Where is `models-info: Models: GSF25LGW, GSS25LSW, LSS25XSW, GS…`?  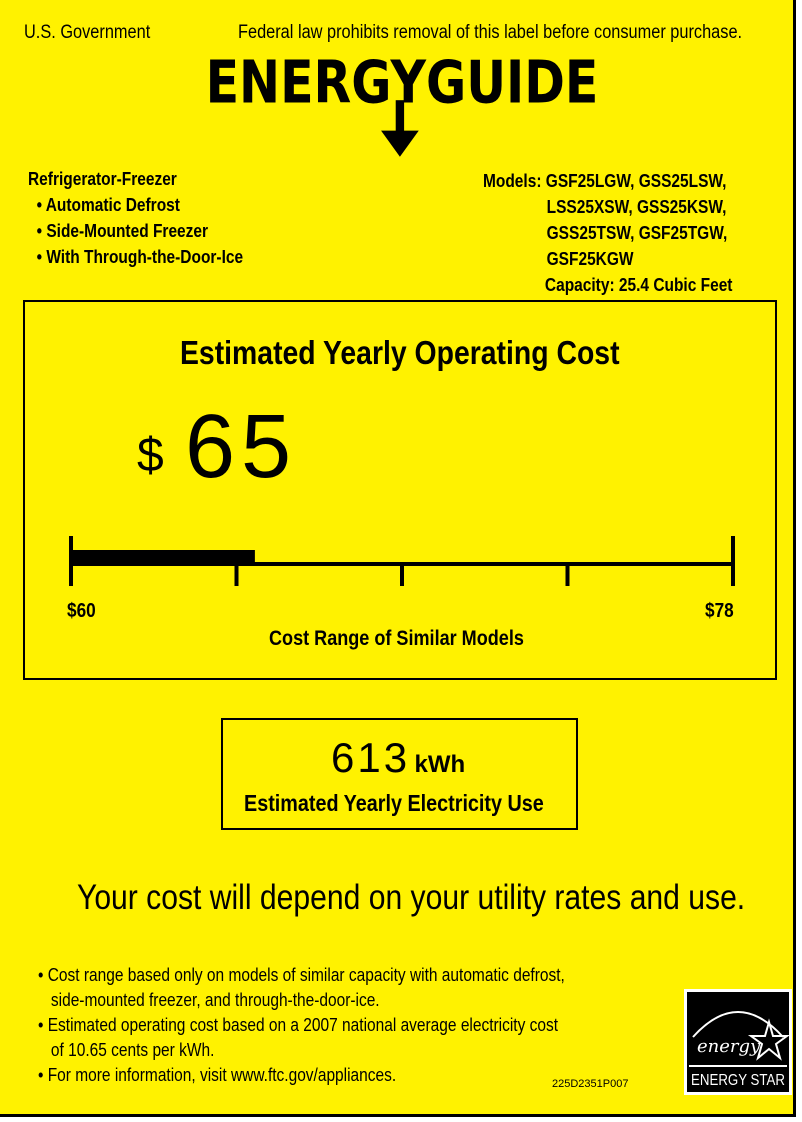 models-info: Models: GSF25LGW, GSS25LSW, LSS25XSW, GS… is located at coordinates (628, 233).